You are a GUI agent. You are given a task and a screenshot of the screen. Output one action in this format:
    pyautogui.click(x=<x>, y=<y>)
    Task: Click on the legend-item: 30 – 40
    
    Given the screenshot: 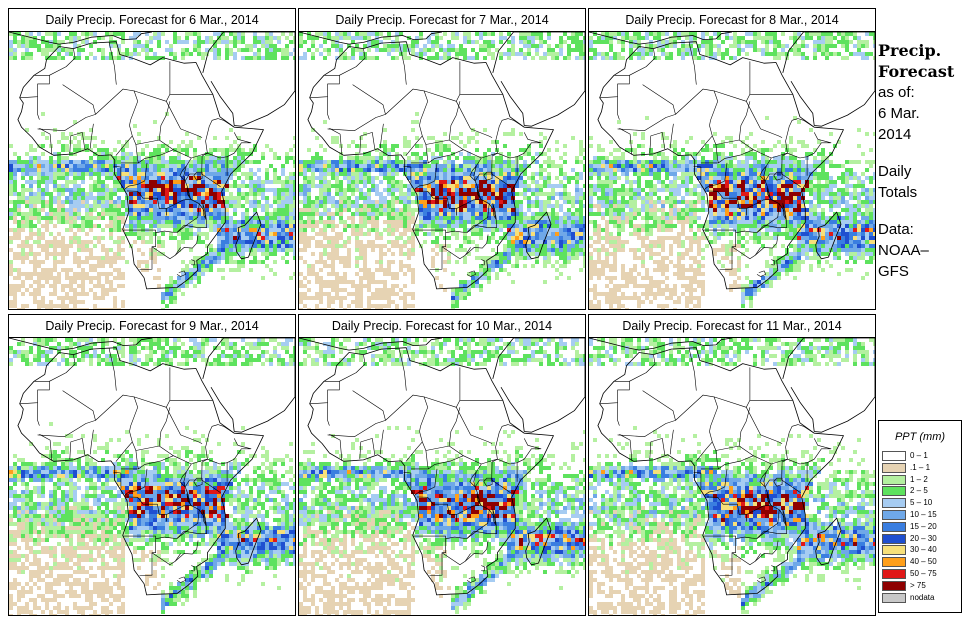 What is the action you would take?
    pyautogui.click(x=921, y=550)
    